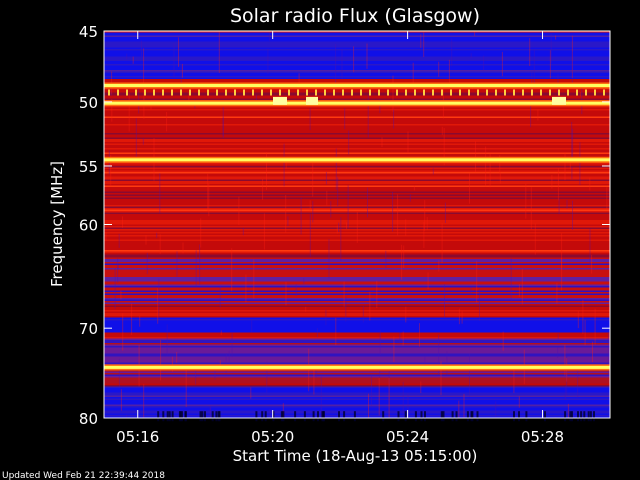  I want to click on x-tick-label: 05:28, so click(542, 437).